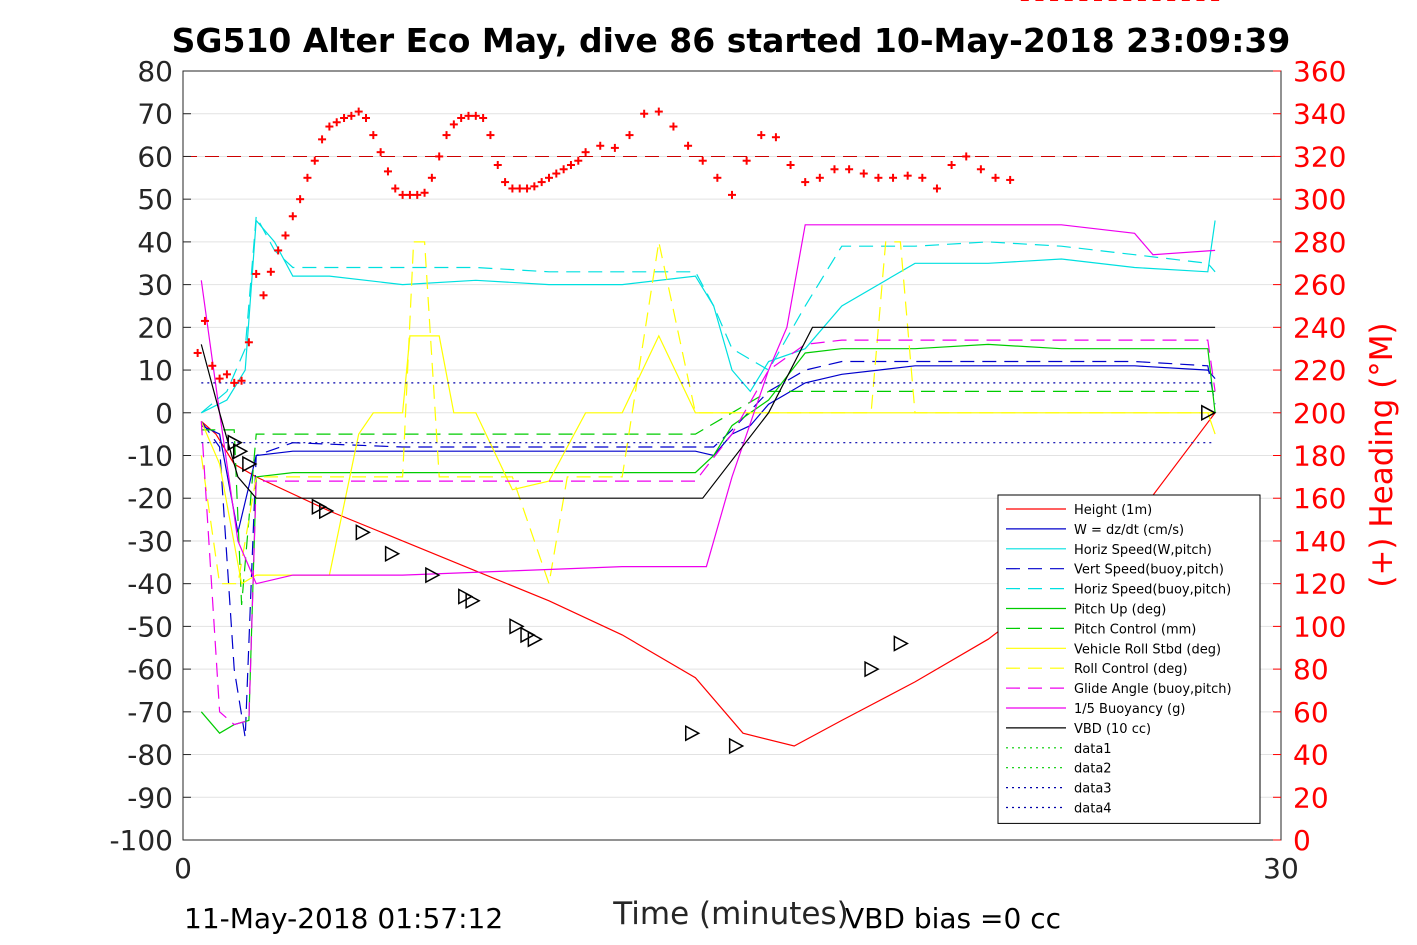 This screenshot has height=945, width=1417. I want to click on y-tick-label: 50, so click(155, 199).